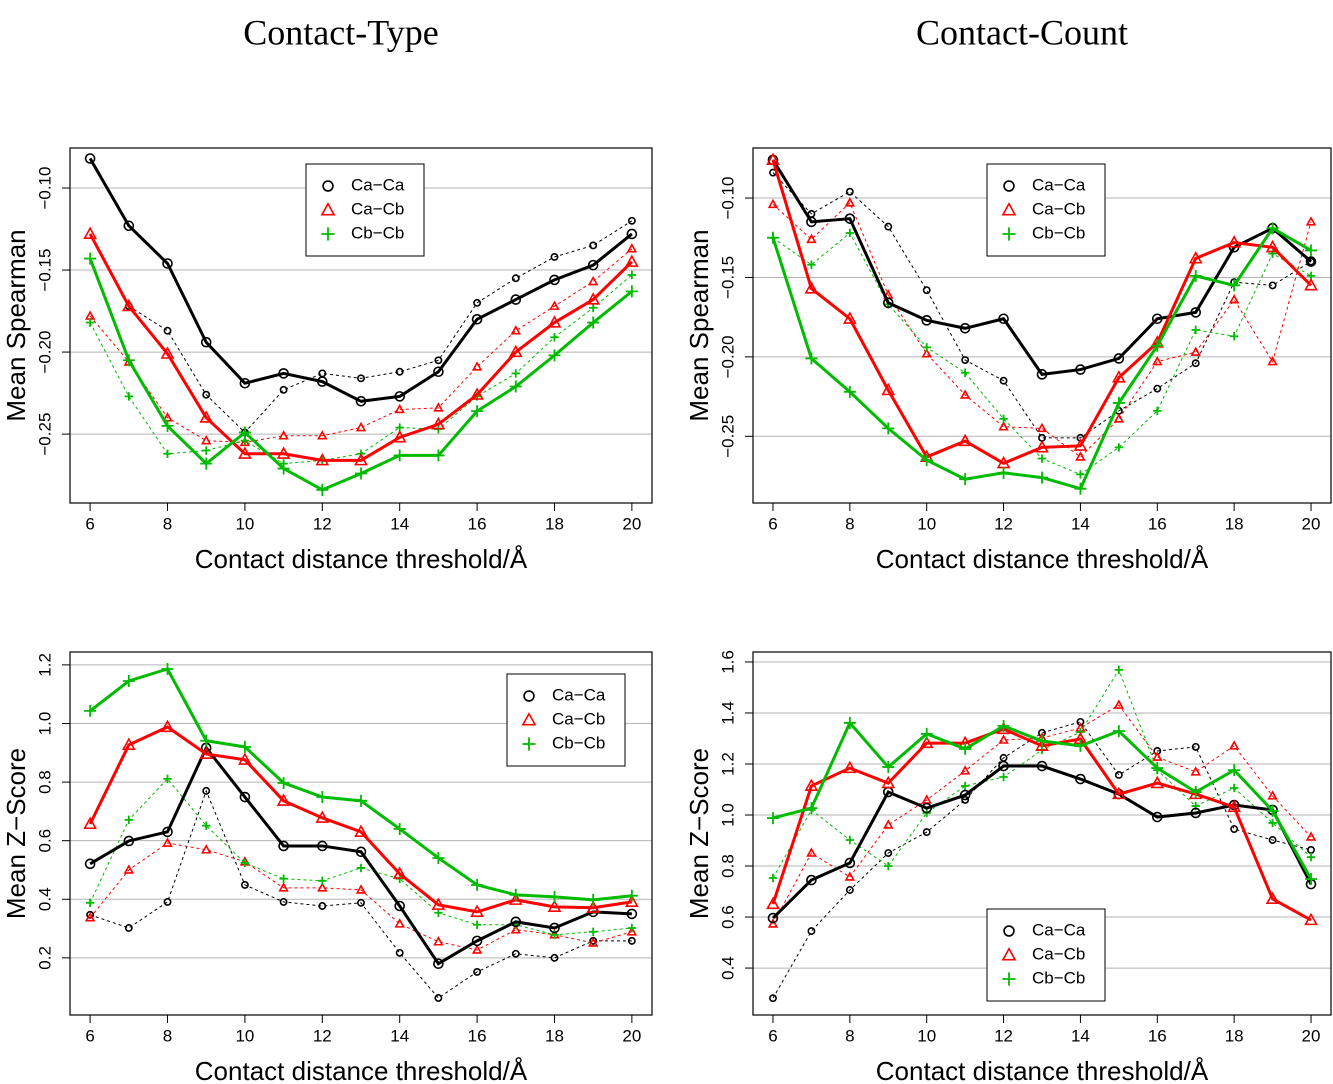 This screenshot has height=1084, width=1333. I want to click on plot-frame, so click(361, 325).